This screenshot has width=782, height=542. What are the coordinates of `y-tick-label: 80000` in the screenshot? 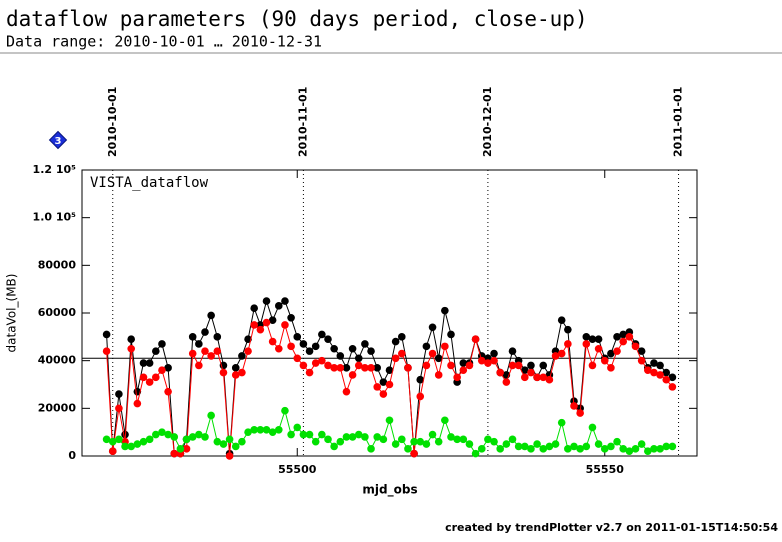 It's located at (57, 264).